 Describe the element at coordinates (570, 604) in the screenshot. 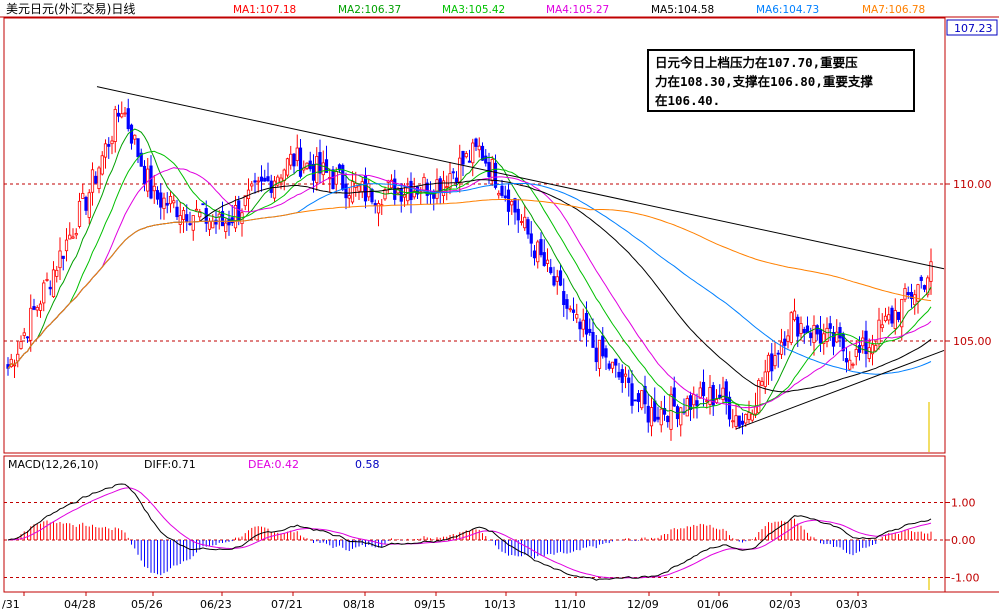

I see `date-label: 11/10` at that location.